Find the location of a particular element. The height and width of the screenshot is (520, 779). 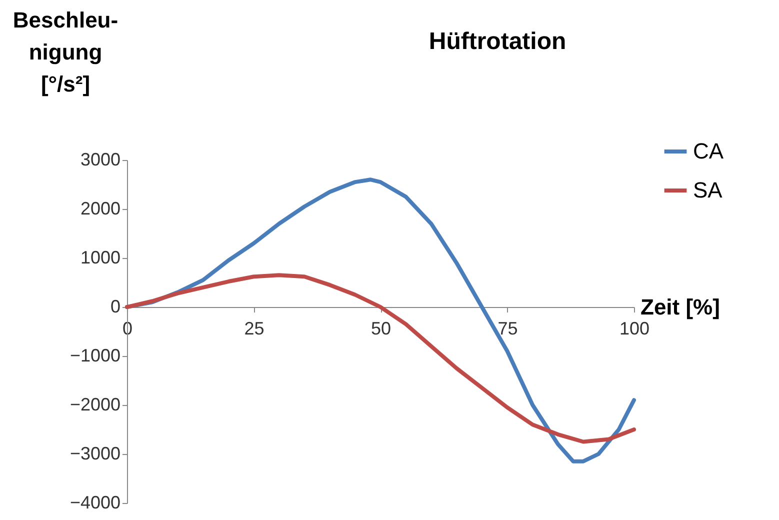

legend-label: CA is located at coordinates (708, 151).